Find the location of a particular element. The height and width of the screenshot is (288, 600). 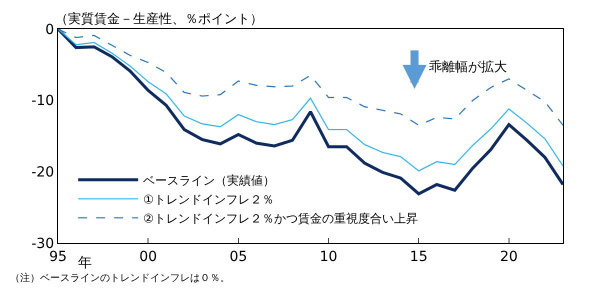

legend-label: ①トレンドインフレ２％ is located at coordinates (208, 199).